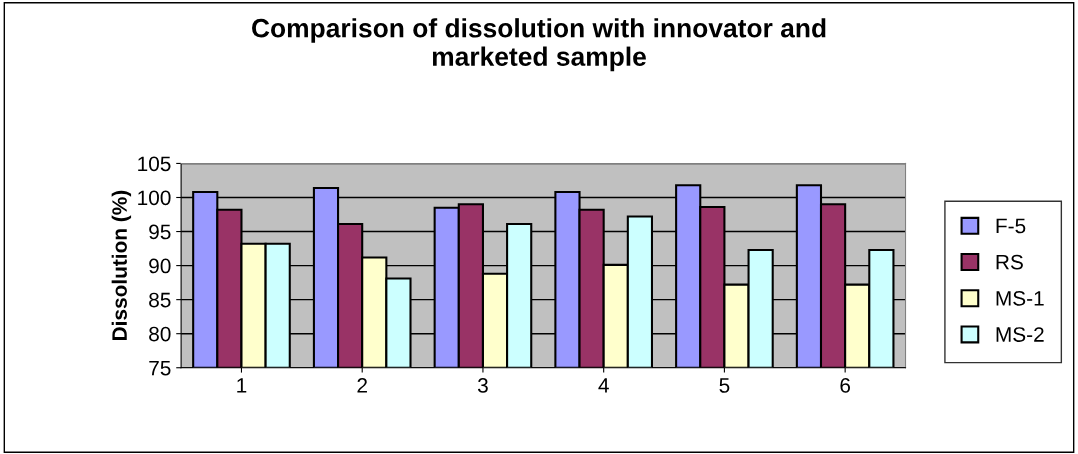 The height and width of the screenshot is (454, 1078). What do you see at coordinates (1009, 262) in the screenshot?
I see `legend-label: RS` at bounding box center [1009, 262].